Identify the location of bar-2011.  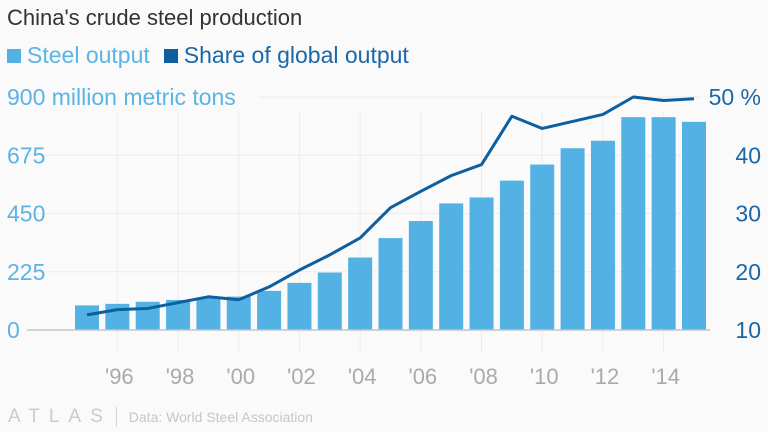
(572, 239).